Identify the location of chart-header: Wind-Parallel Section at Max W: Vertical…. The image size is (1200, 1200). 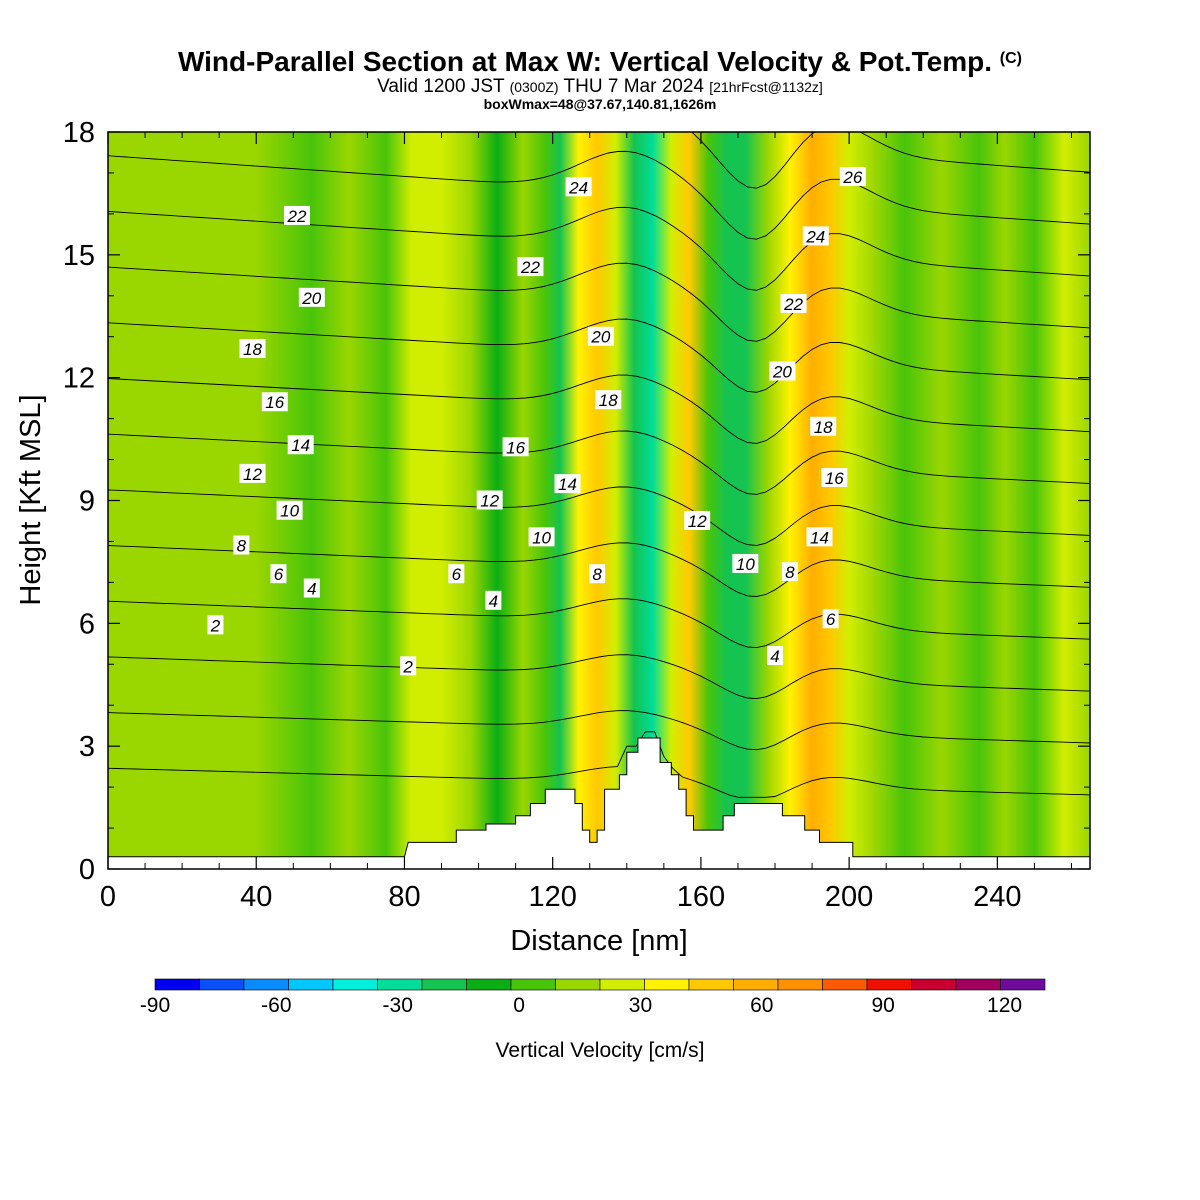
(600, 78).